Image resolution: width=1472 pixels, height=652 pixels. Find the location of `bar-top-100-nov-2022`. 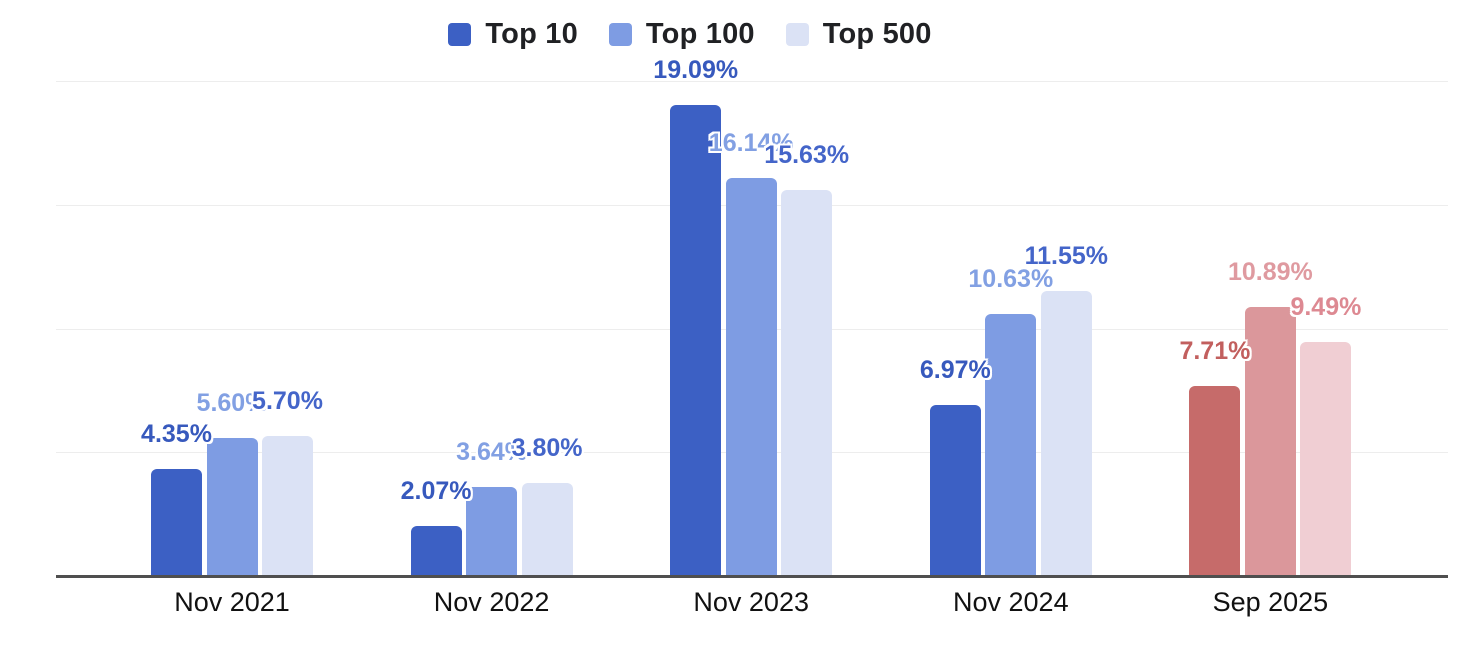

bar-top-100-nov-2022 is located at coordinates (492, 531).